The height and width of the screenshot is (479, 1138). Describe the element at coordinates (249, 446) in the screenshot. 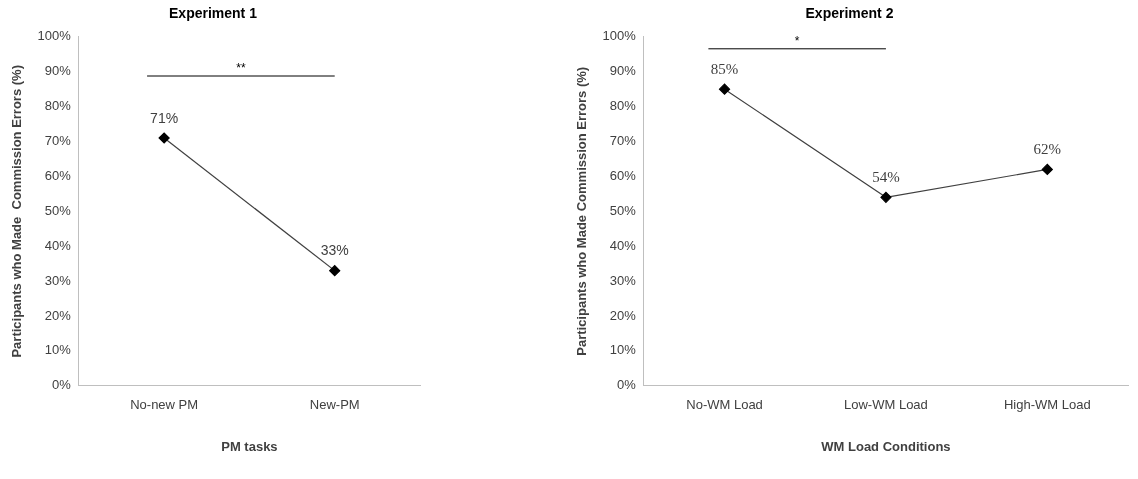

I see `x-axis-title: PM tasks` at that location.